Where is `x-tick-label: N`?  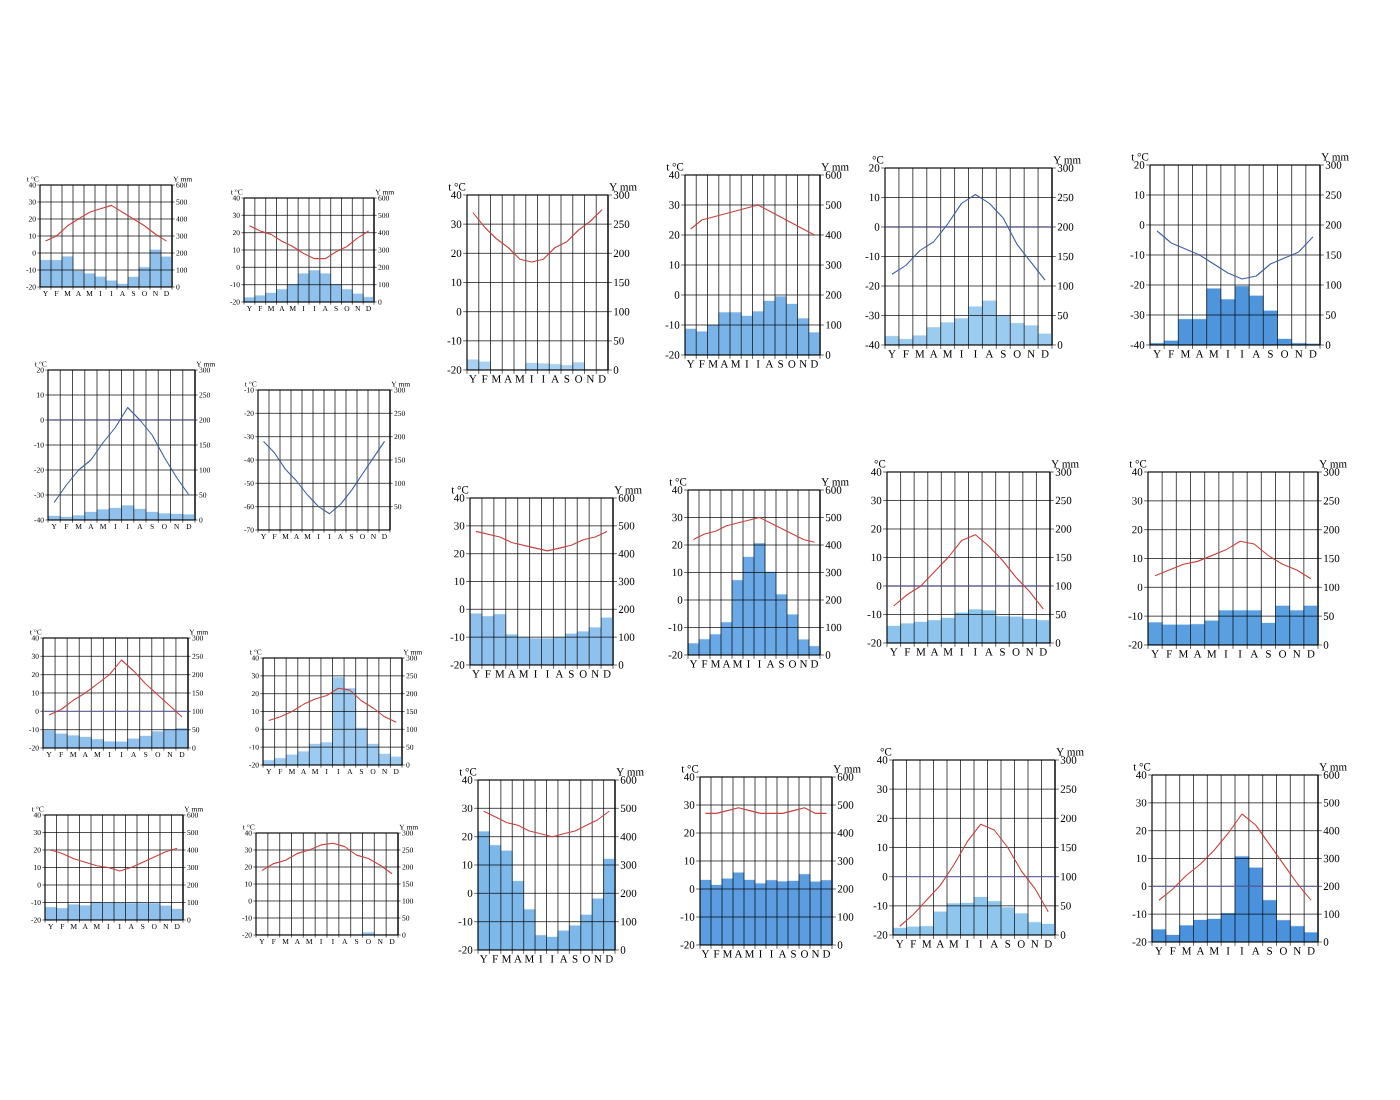
x-tick-label: N is located at coordinates (1297, 654).